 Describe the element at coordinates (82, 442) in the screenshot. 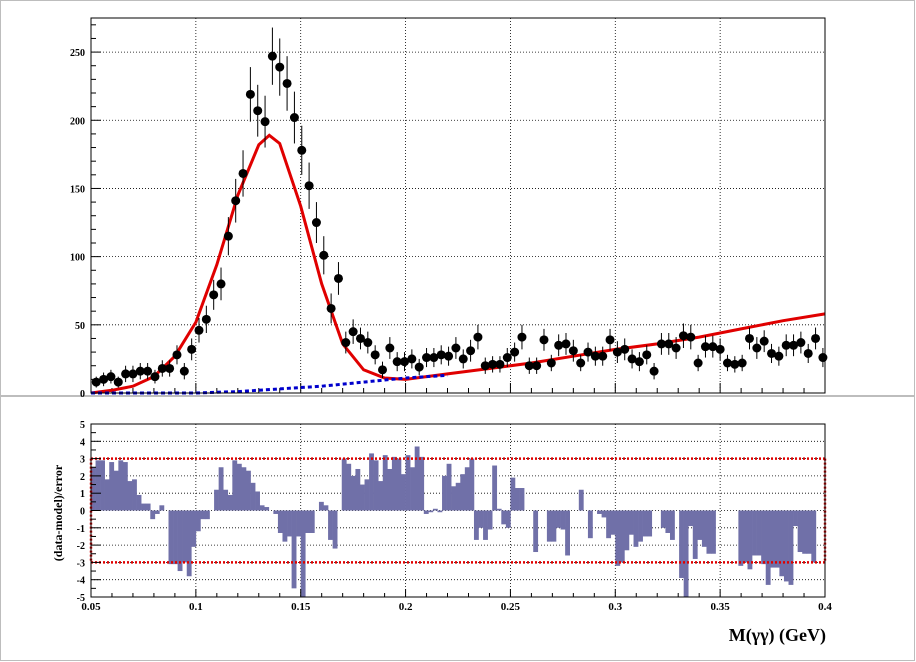

I see `residual-y-tick-label: 4` at that location.